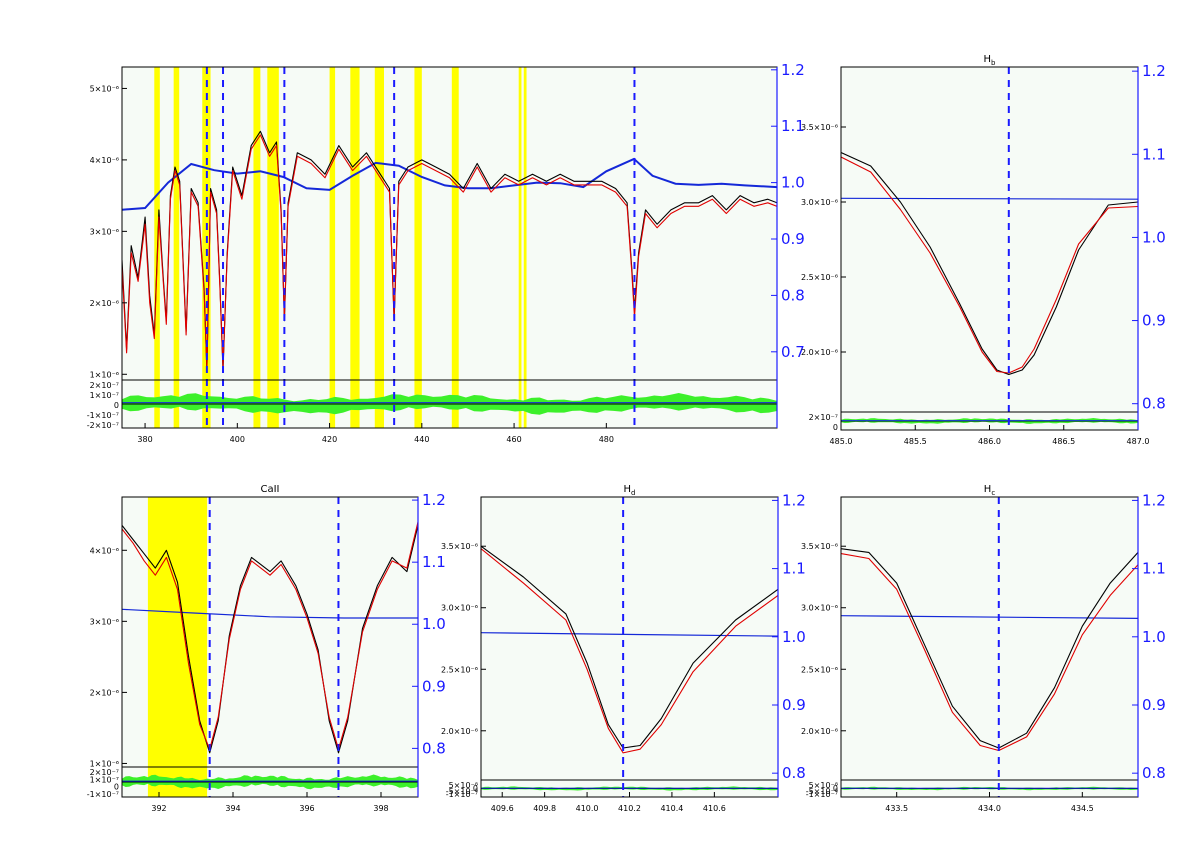  Describe the element at coordinates (629, 808) in the screenshot. I see `x-tick-label: 410.2` at that location.